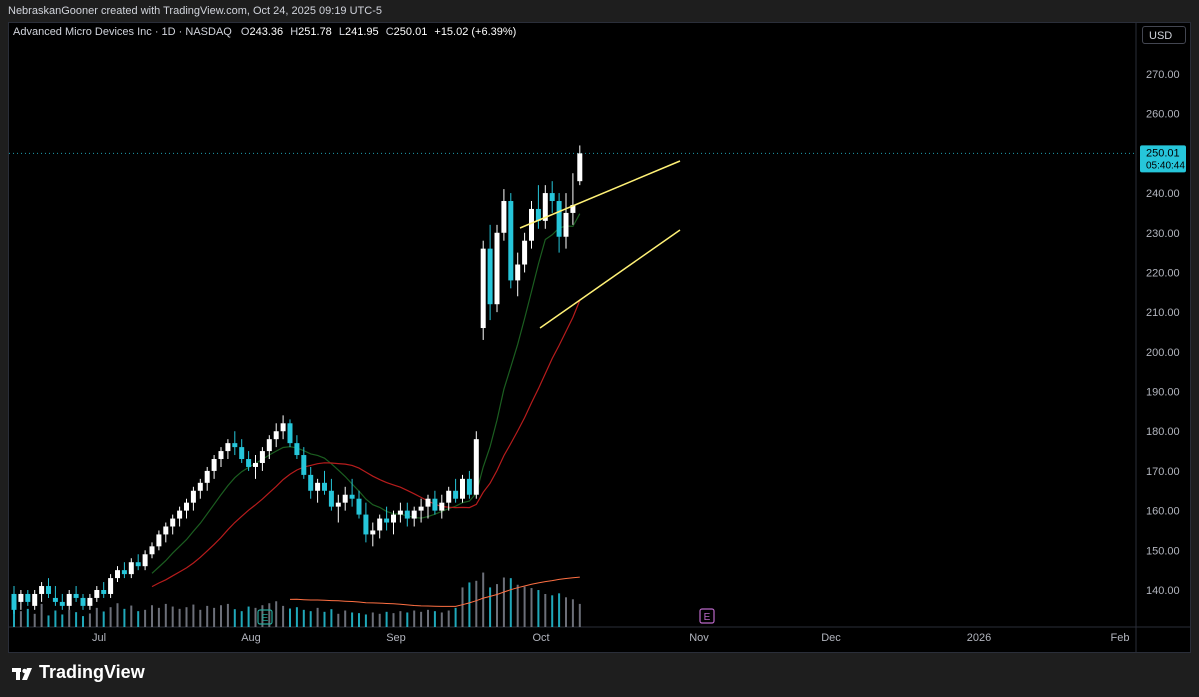 The height and width of the screenshot is (697, 1199). What do you see at coordinates (99, 638) in the screenshot?
I see `x-tick-label: Jul` at bounding box center [99, 638].